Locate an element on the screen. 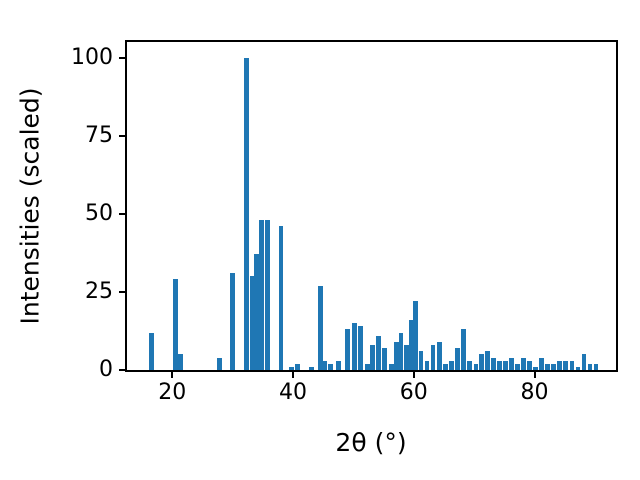  x-tick-label: 20 is located at coordinates (172, 392).